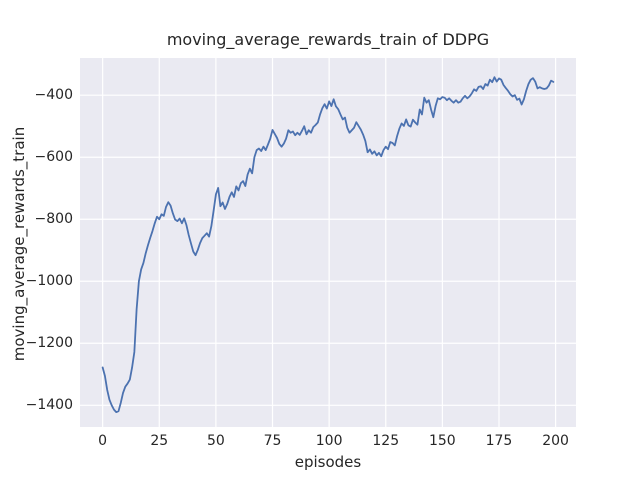  Describe the element at coordinates (53, 218) in the screenshot. I see `y-tick-label--800: −800` at that location.